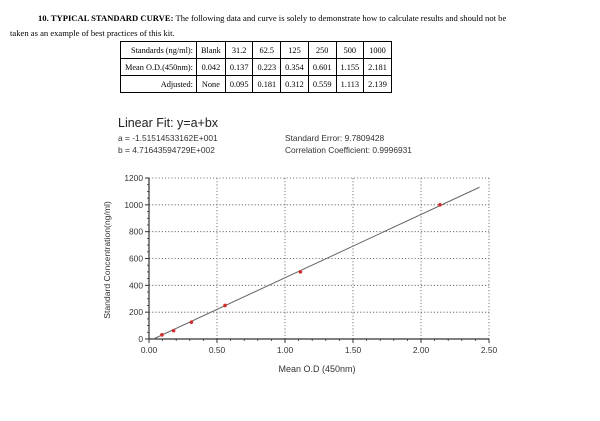 The image size is (600, 421). What do you see at coordinates (377, 84) in the screenshot?
I see `table-cell: 2.139` at bounding box center [377, 84].